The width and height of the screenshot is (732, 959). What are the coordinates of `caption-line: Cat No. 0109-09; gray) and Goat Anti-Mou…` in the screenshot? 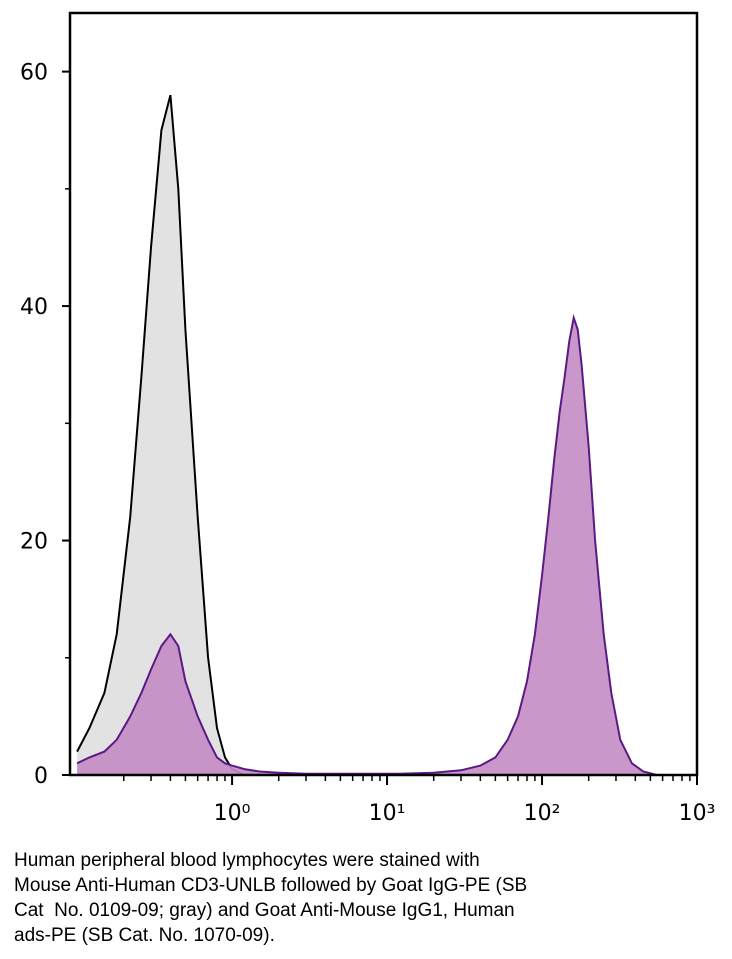 It's located at (264, 910).